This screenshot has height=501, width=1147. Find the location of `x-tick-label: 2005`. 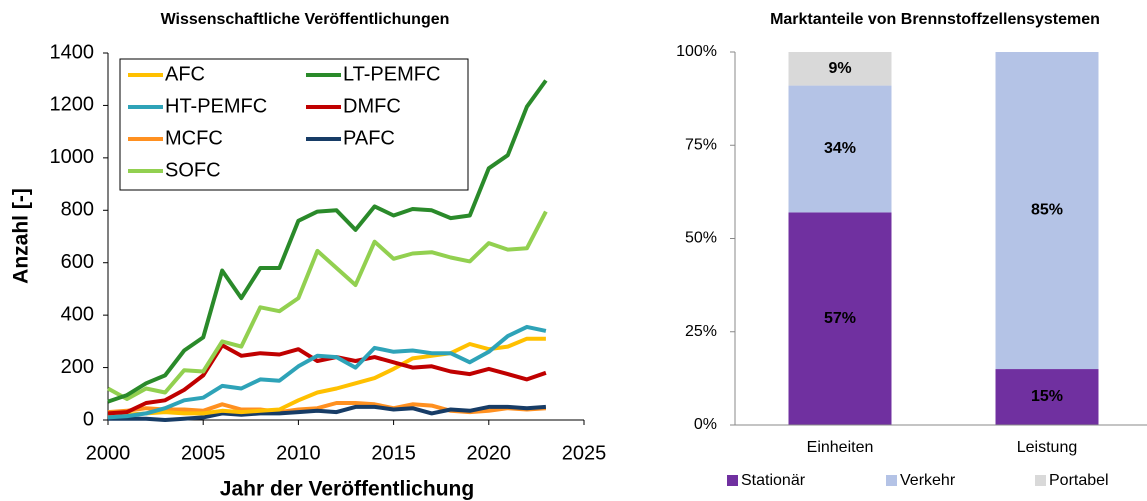

x-tick-label: 2005 is located at coordinates (203, 453).